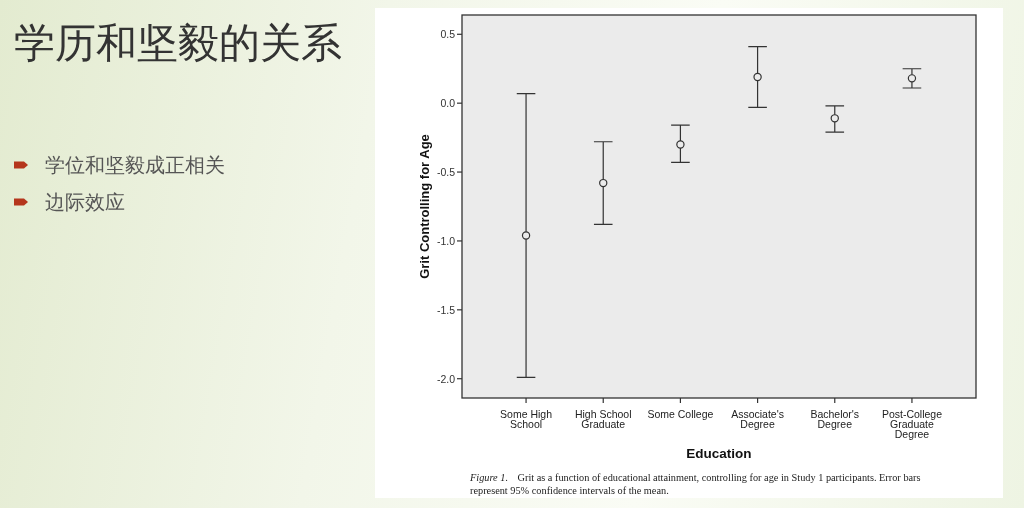 The height and width of the screenshot is (508, 1024). I want to click on y-axis-title: Grit Controlling for Age, so click(424, 206).